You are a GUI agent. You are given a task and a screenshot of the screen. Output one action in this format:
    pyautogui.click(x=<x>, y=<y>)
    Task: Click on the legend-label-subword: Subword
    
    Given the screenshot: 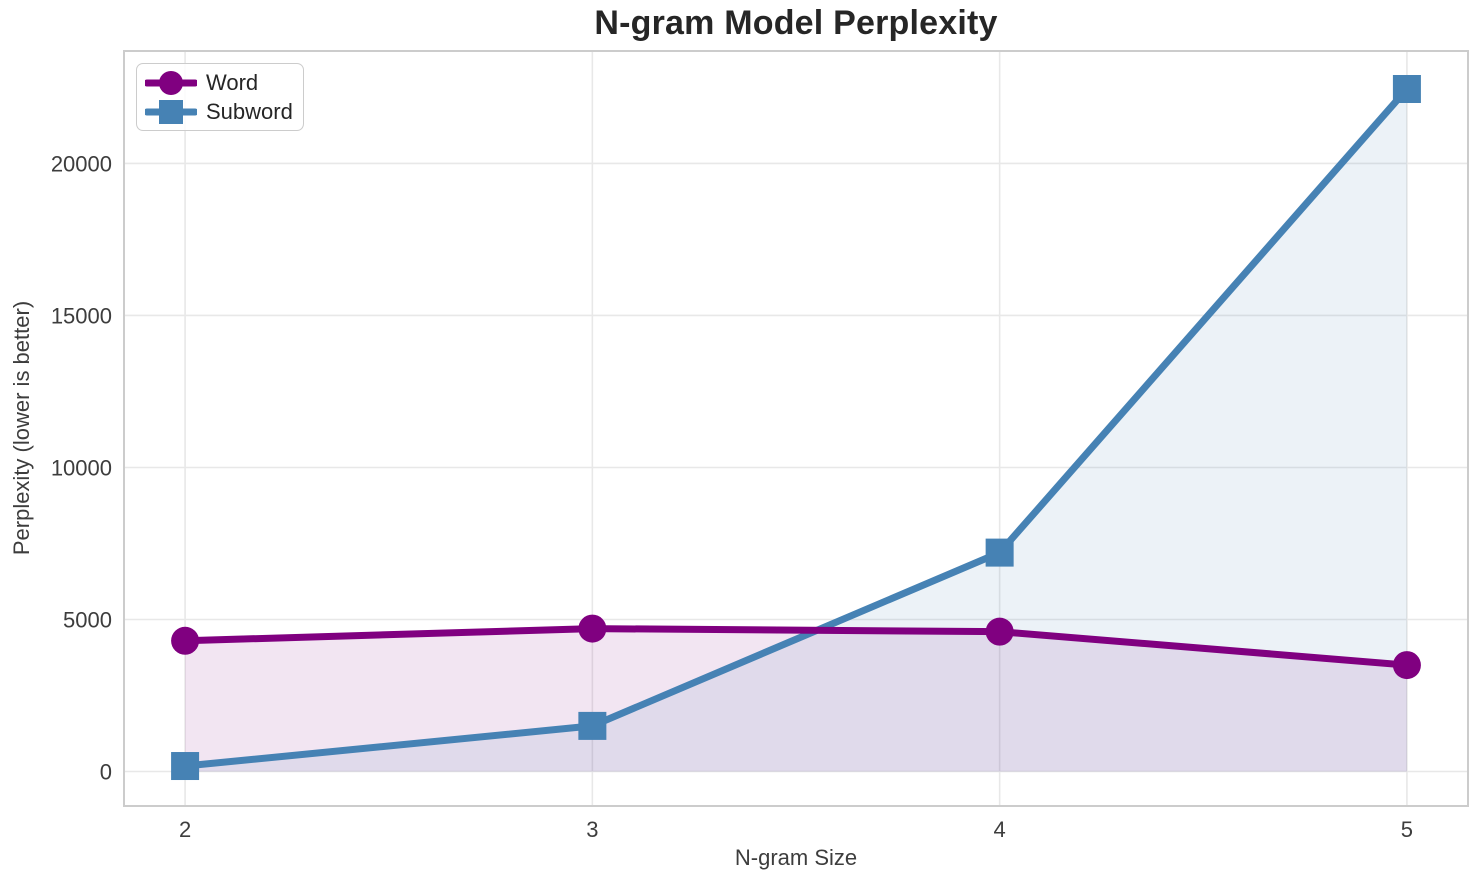 What is the action you would take?
    pyautogui.click(x=249, y=111)
    